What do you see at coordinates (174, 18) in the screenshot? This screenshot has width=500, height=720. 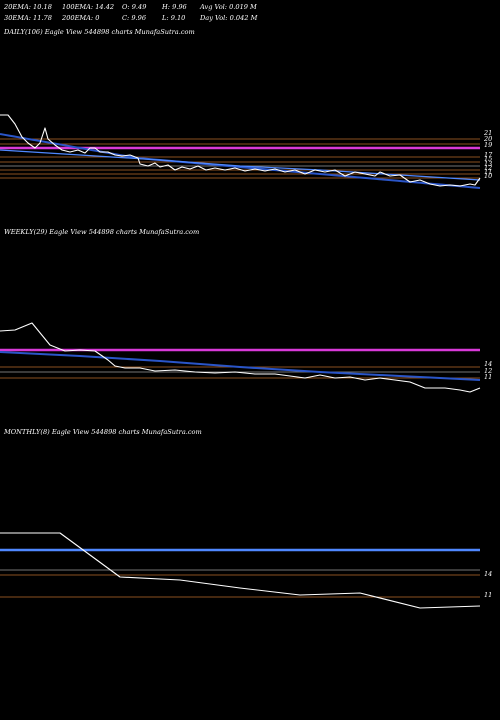 I see `low-value: L: 9.10` at bounding box center [174, 18].